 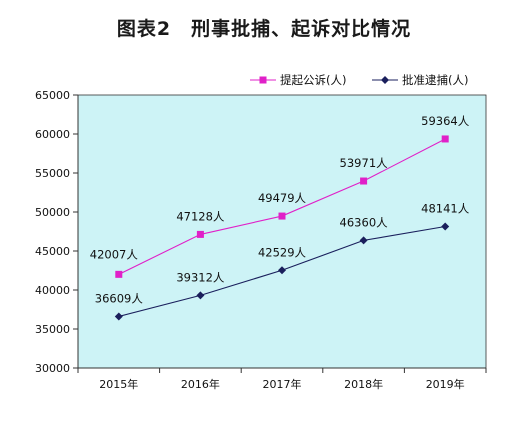 I want to click on data-label: 36609人, so click(x=119, y=298).